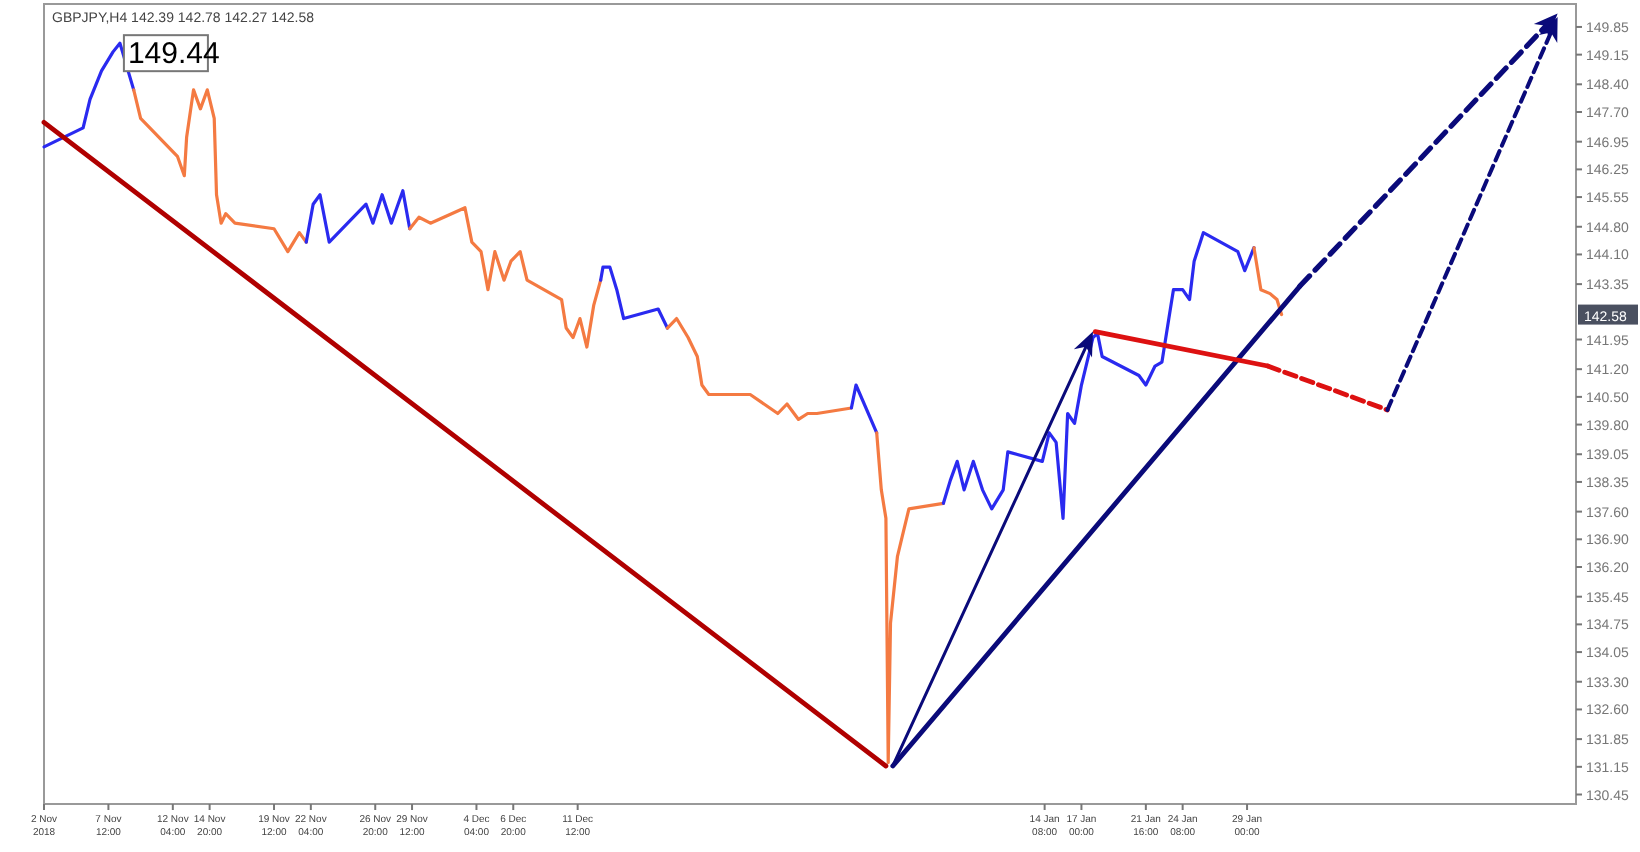 This screenshot has width=1640, height=852. I want to click on annotation: 149.44, so click(173, 54).